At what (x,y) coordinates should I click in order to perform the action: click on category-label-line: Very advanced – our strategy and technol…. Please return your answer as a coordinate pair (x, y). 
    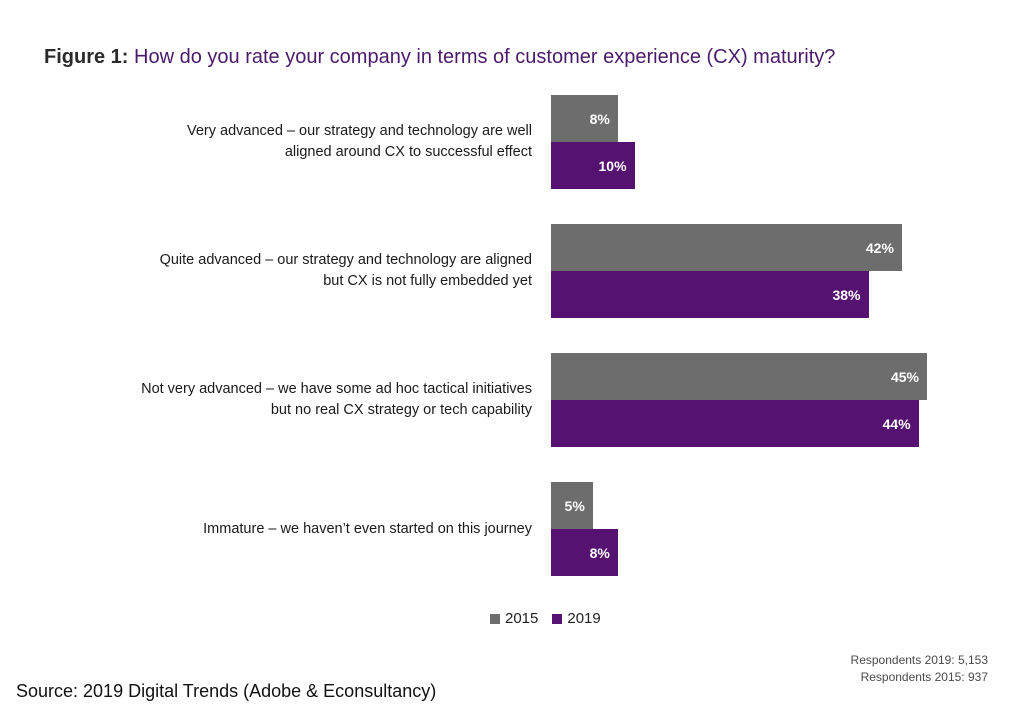
    Looking at the image, I should click on (359, 131).